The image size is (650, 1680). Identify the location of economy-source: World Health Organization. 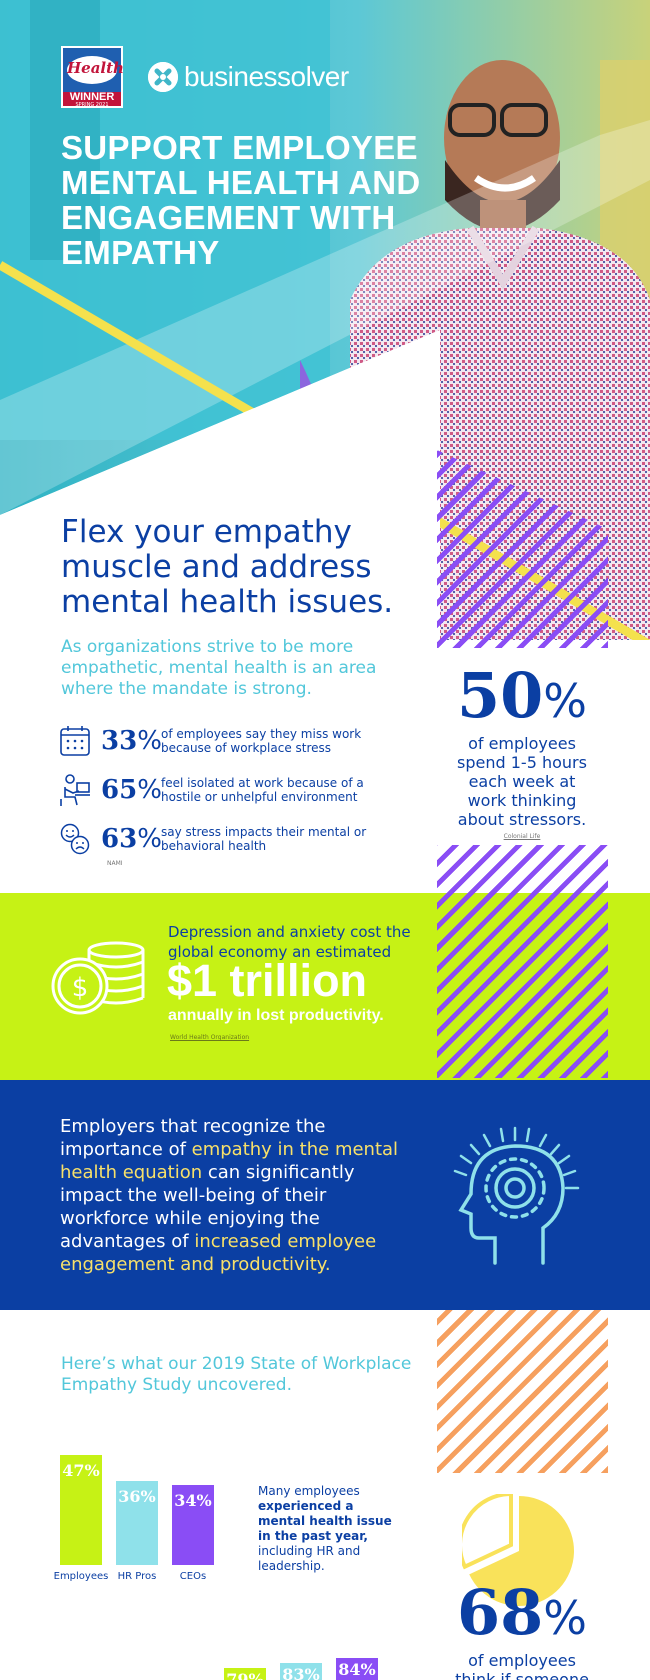
(210, 1037).